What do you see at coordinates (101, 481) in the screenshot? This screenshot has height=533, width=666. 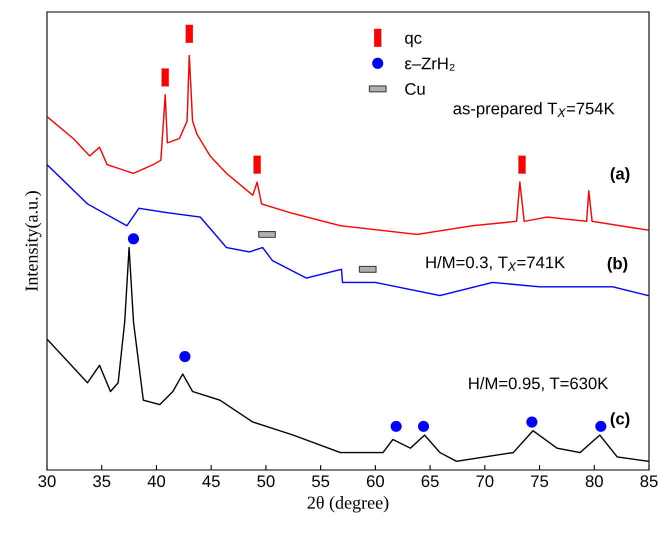 I see `x-tick-label: 35` at bounding box center [101, 481].